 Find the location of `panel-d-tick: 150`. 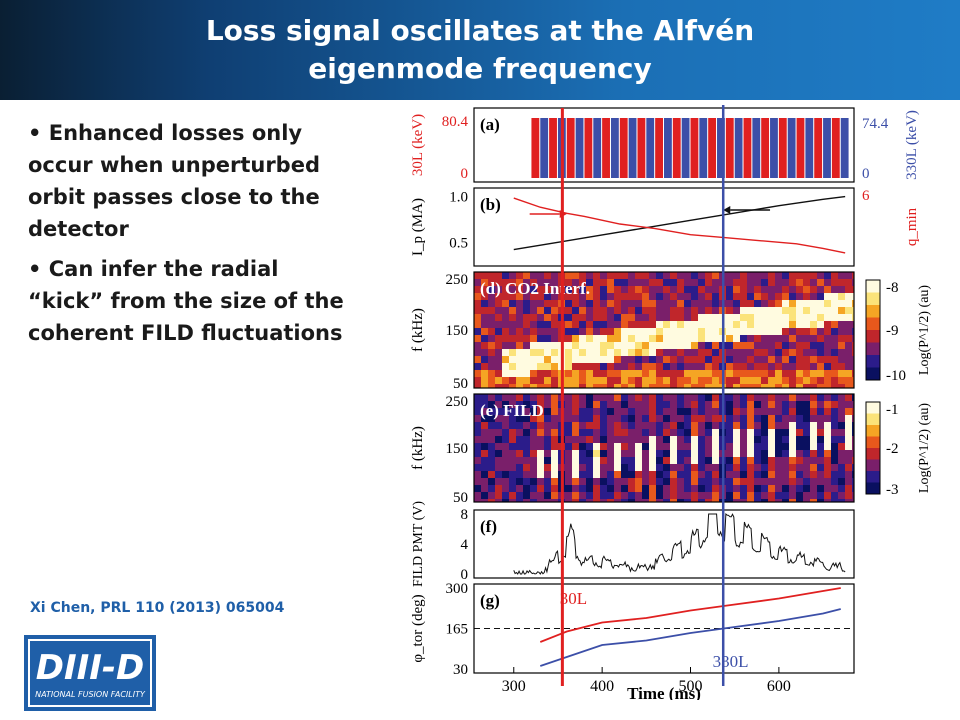

panel-d-tick: 150 is located at coordinates (457, 331).